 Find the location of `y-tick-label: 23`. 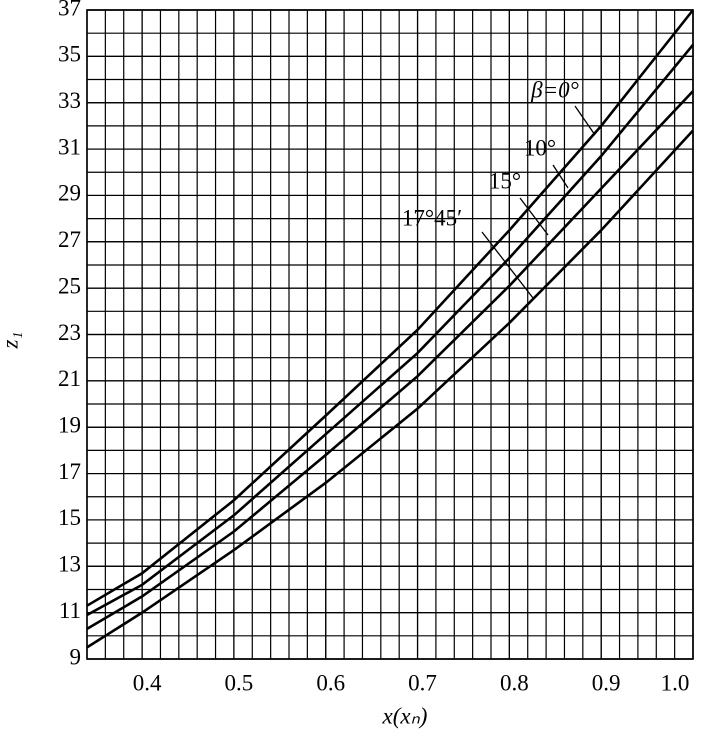

y-tick-label: 23 is located at coordinates (69, 332).